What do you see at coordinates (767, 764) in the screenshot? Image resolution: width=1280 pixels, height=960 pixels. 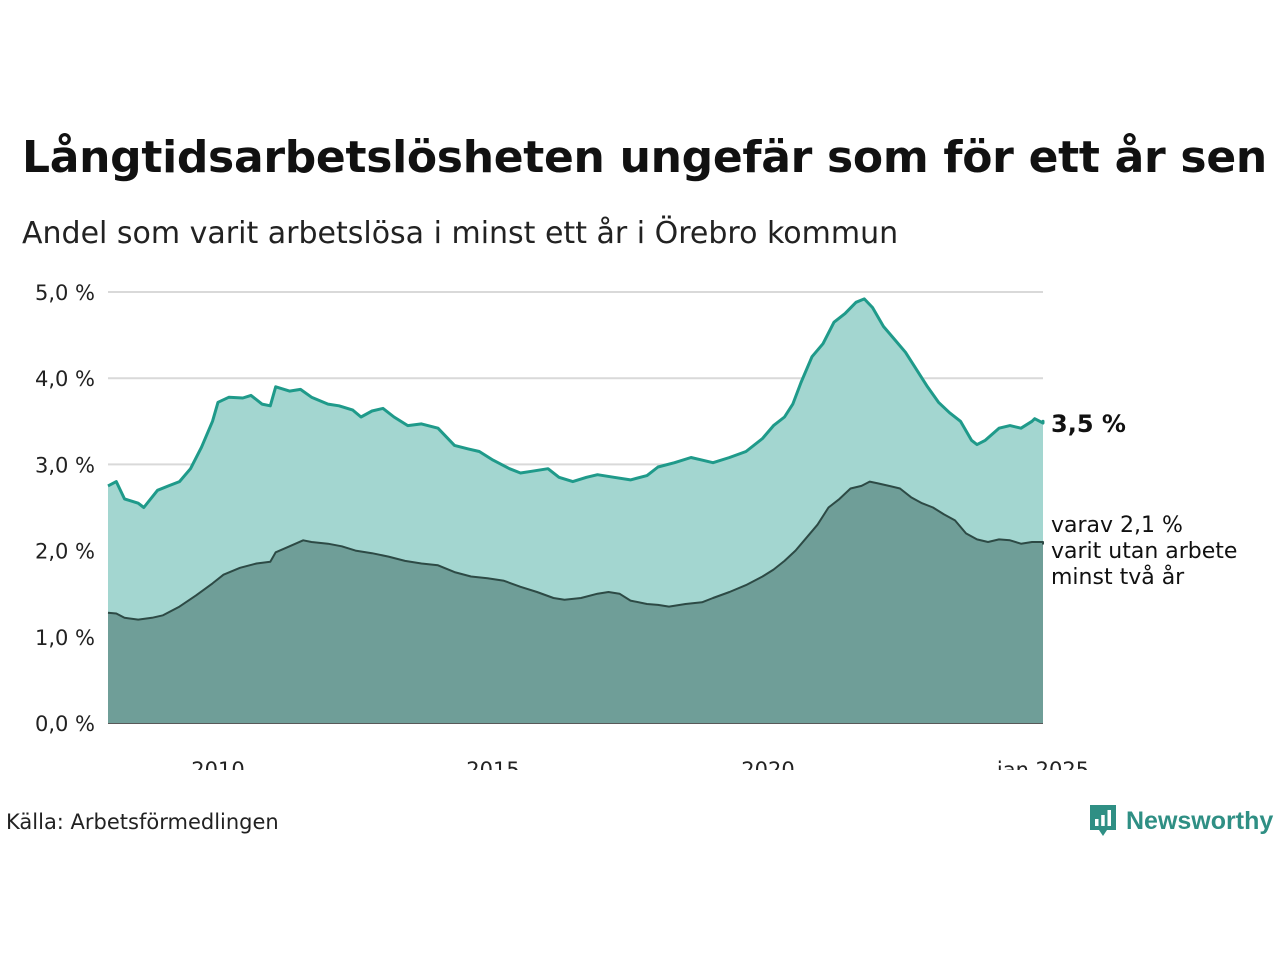 I see `x-tick-label: 2020` at bounding box center [767, 764].